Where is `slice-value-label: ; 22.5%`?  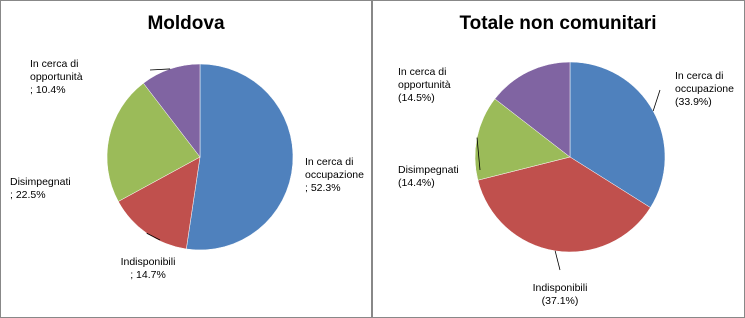
slice-value-label: ; 22.5% is located at coordinates (28, 195).